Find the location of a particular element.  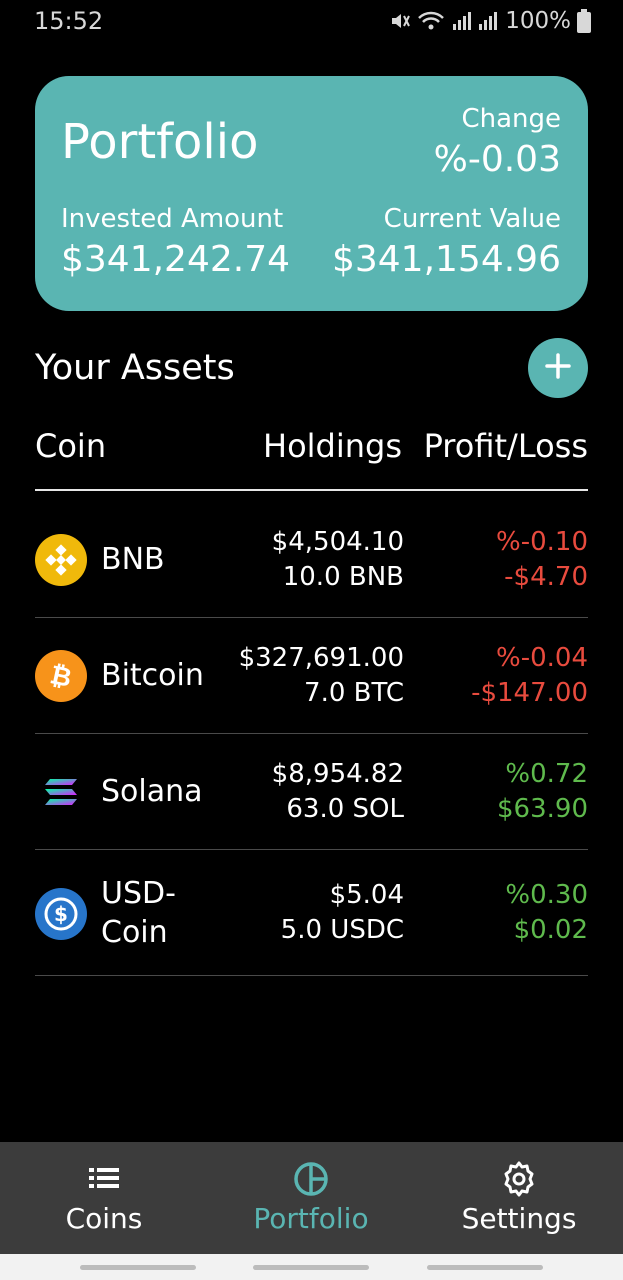

bitcoin-icon: ₿ is located at coordinates (61, 676).